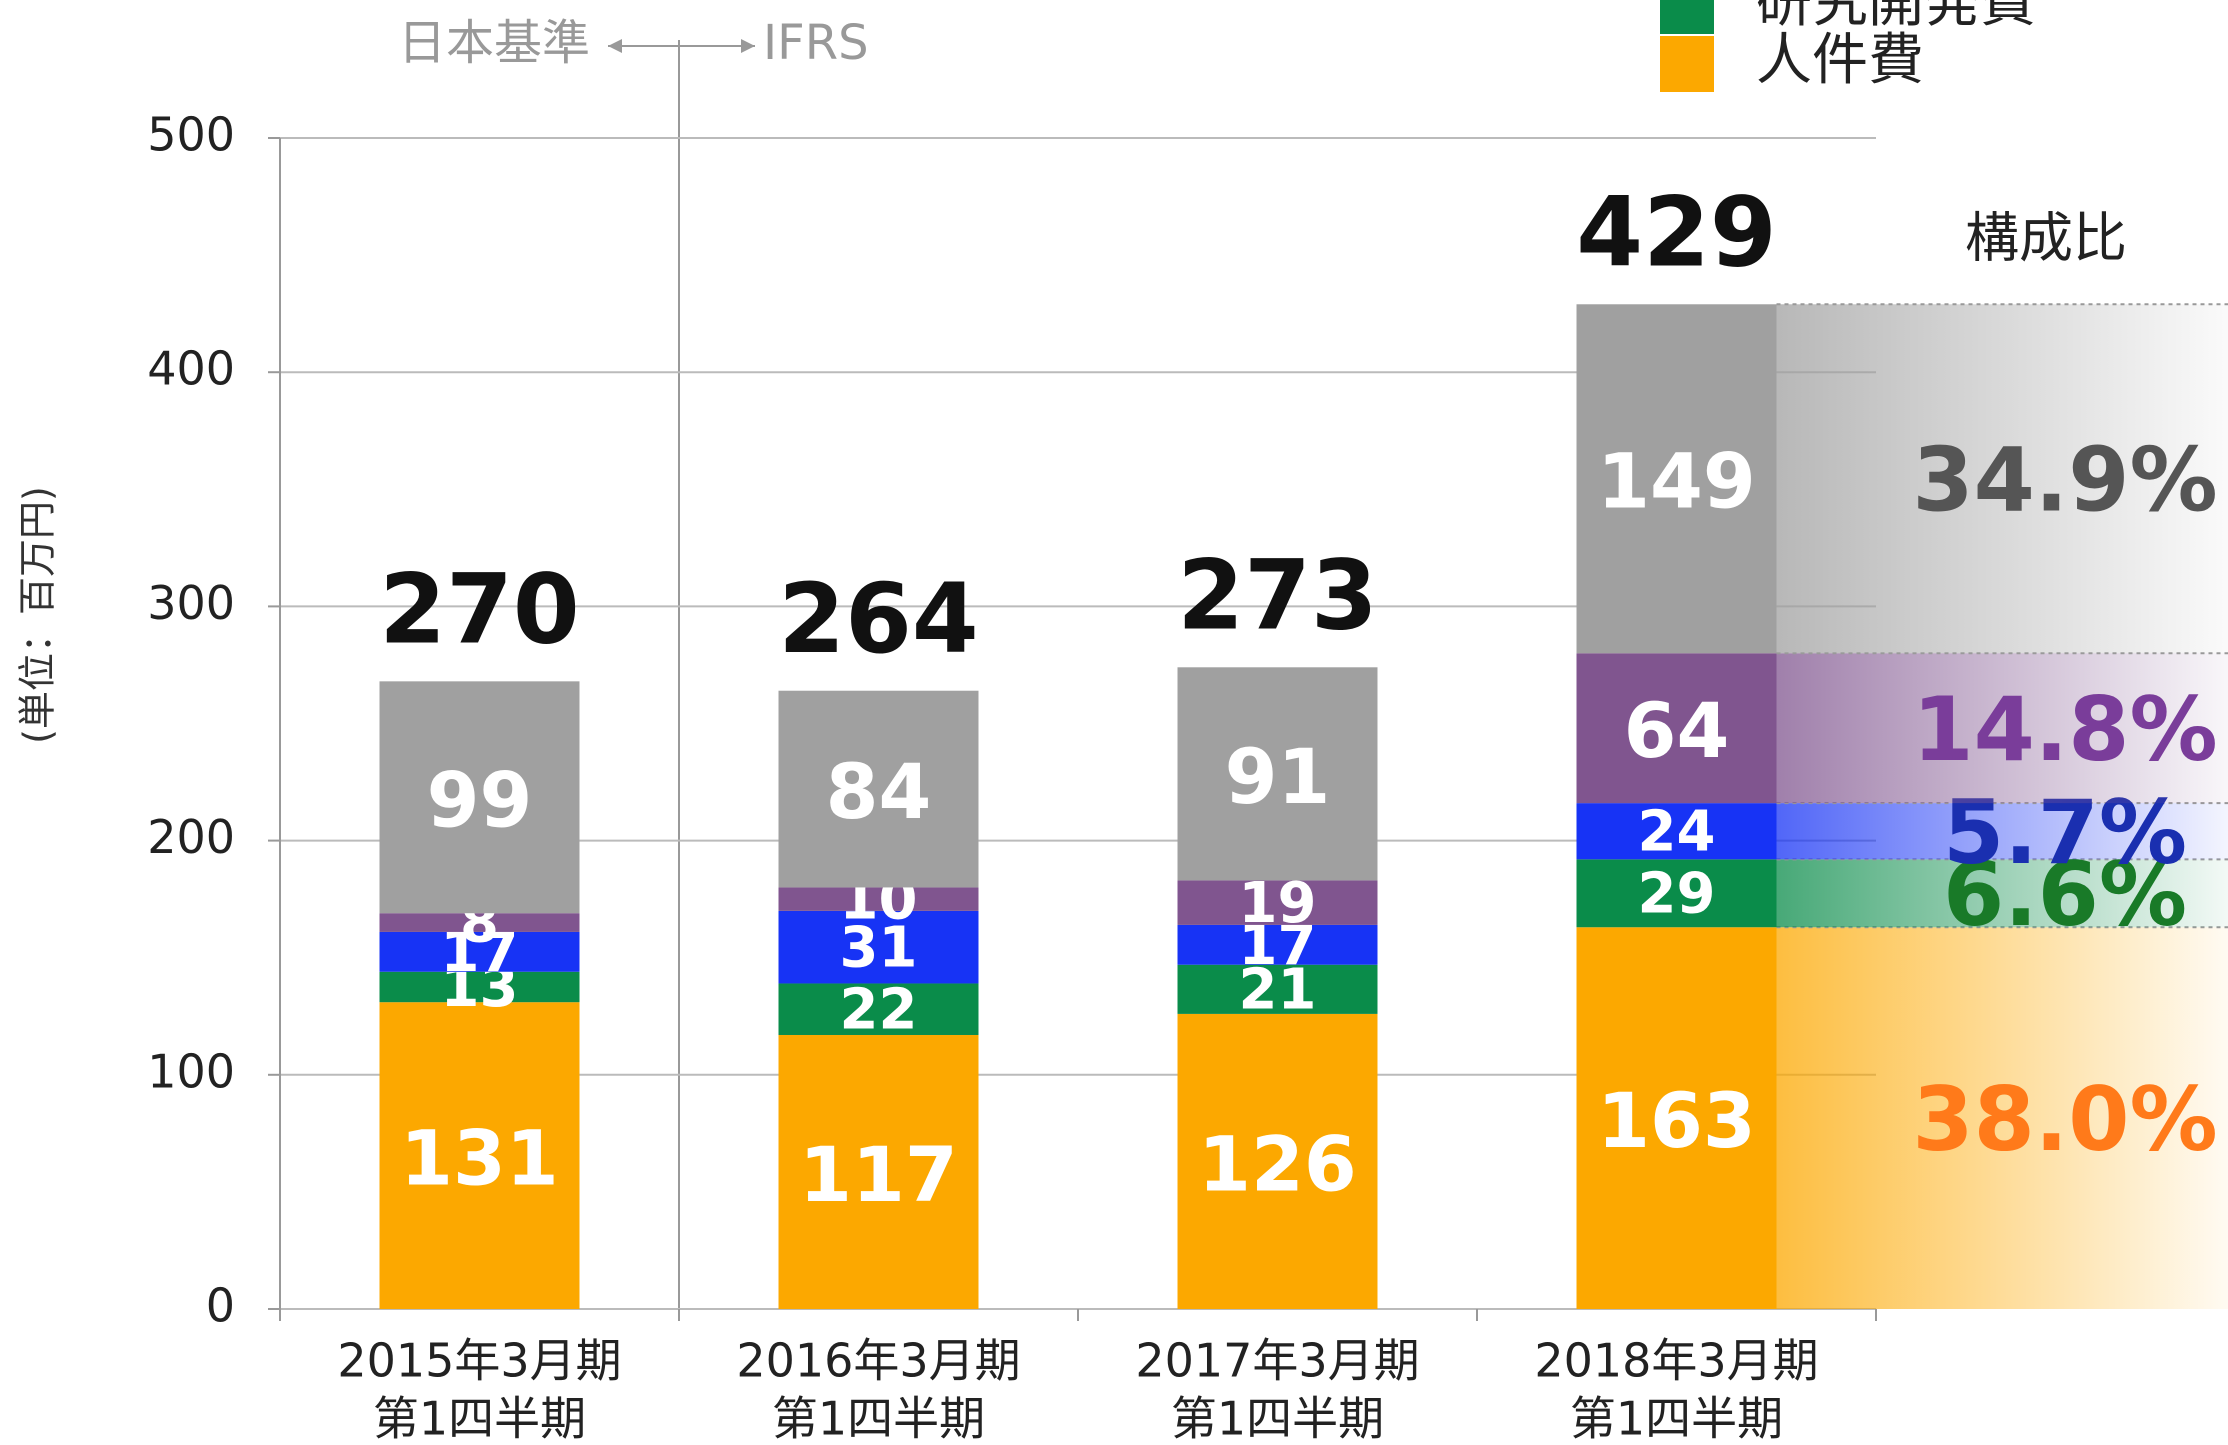  Describe the element at coordinates (191, 1071) in the screenshot. I see `y-tick-label: 100` at that location.